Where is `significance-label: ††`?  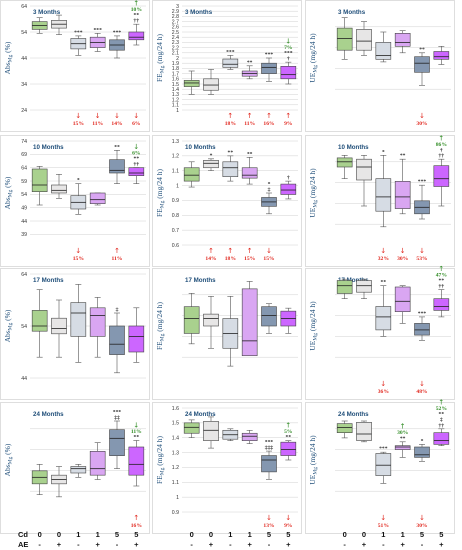
significance-label: †† is located at coordinates (442, 287).